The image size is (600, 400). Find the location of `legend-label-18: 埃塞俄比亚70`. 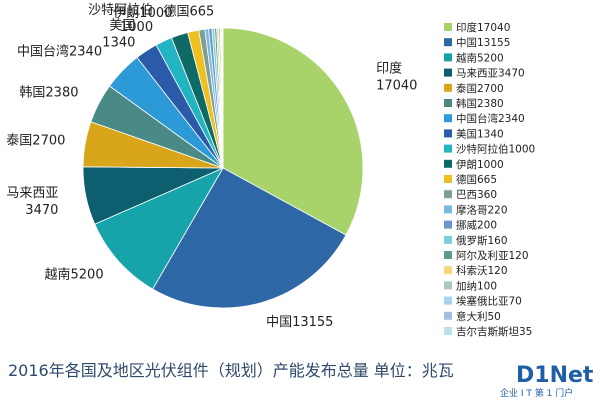

legend-label-18: 埃塞俄比亚70 is located at coordinates (489, 301).